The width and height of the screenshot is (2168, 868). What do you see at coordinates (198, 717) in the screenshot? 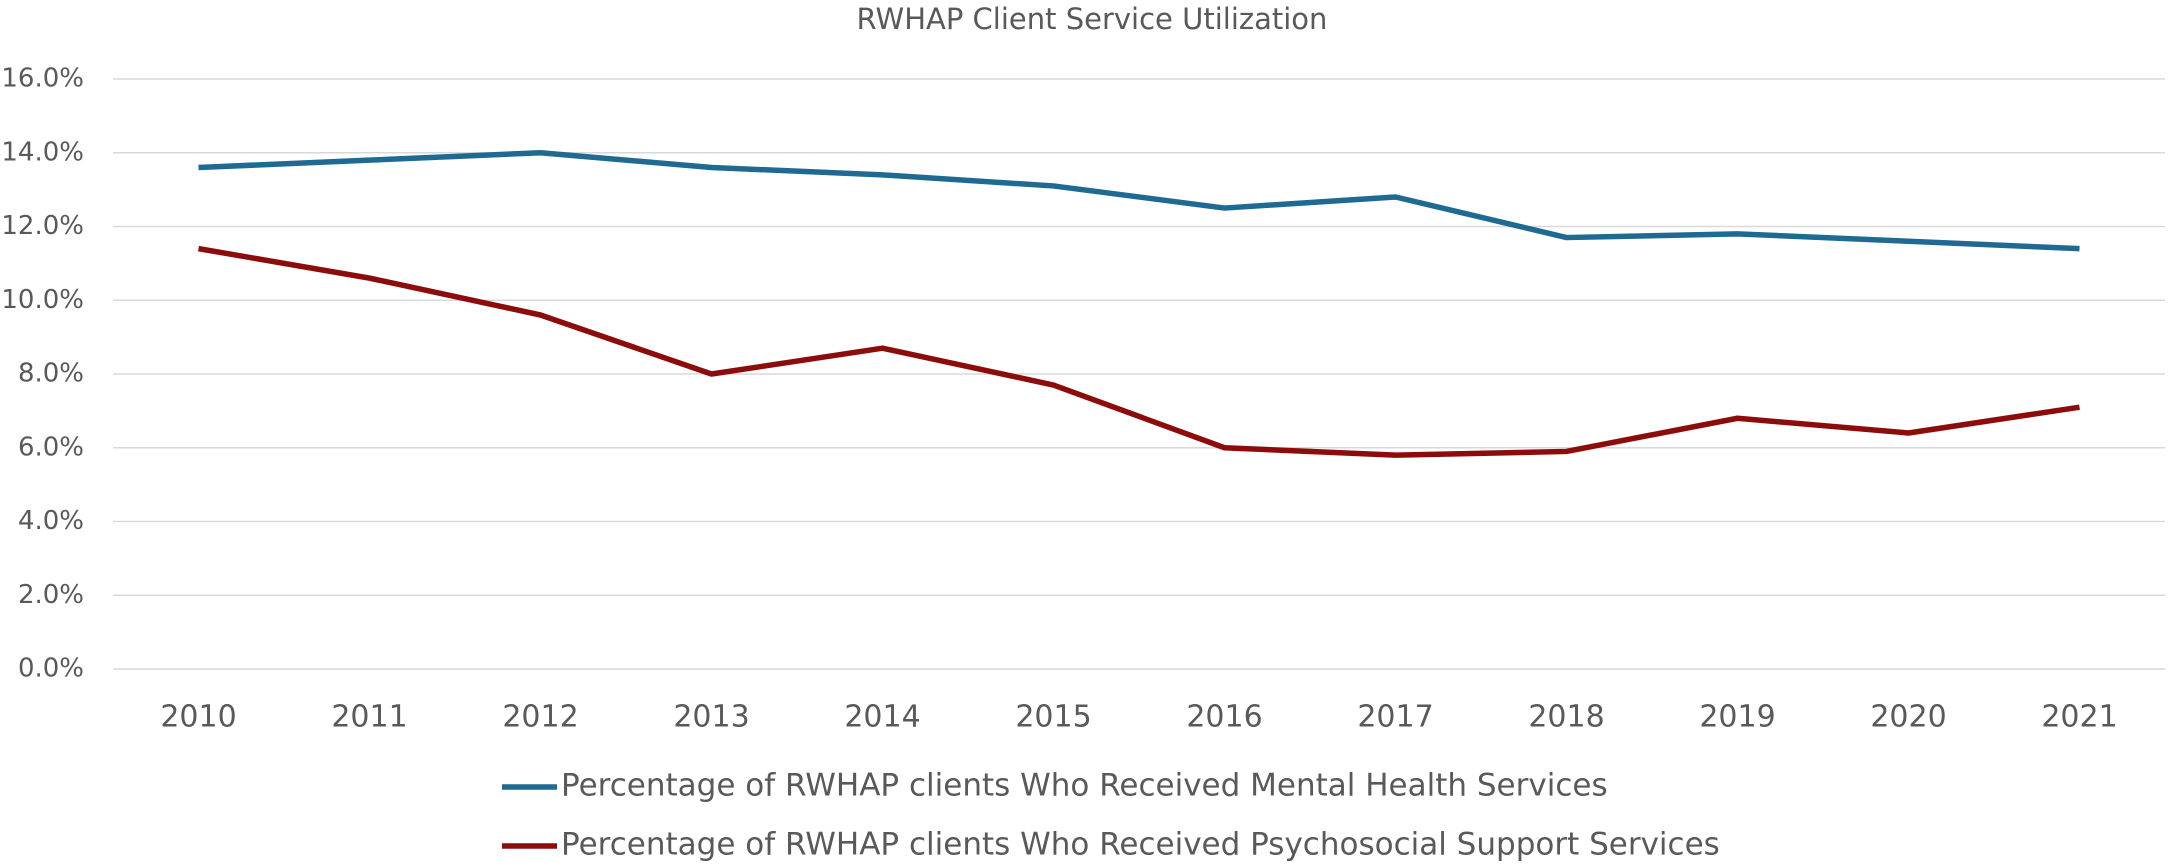
I see `x-tick-label: 2010` at bounding box center [198, 717].